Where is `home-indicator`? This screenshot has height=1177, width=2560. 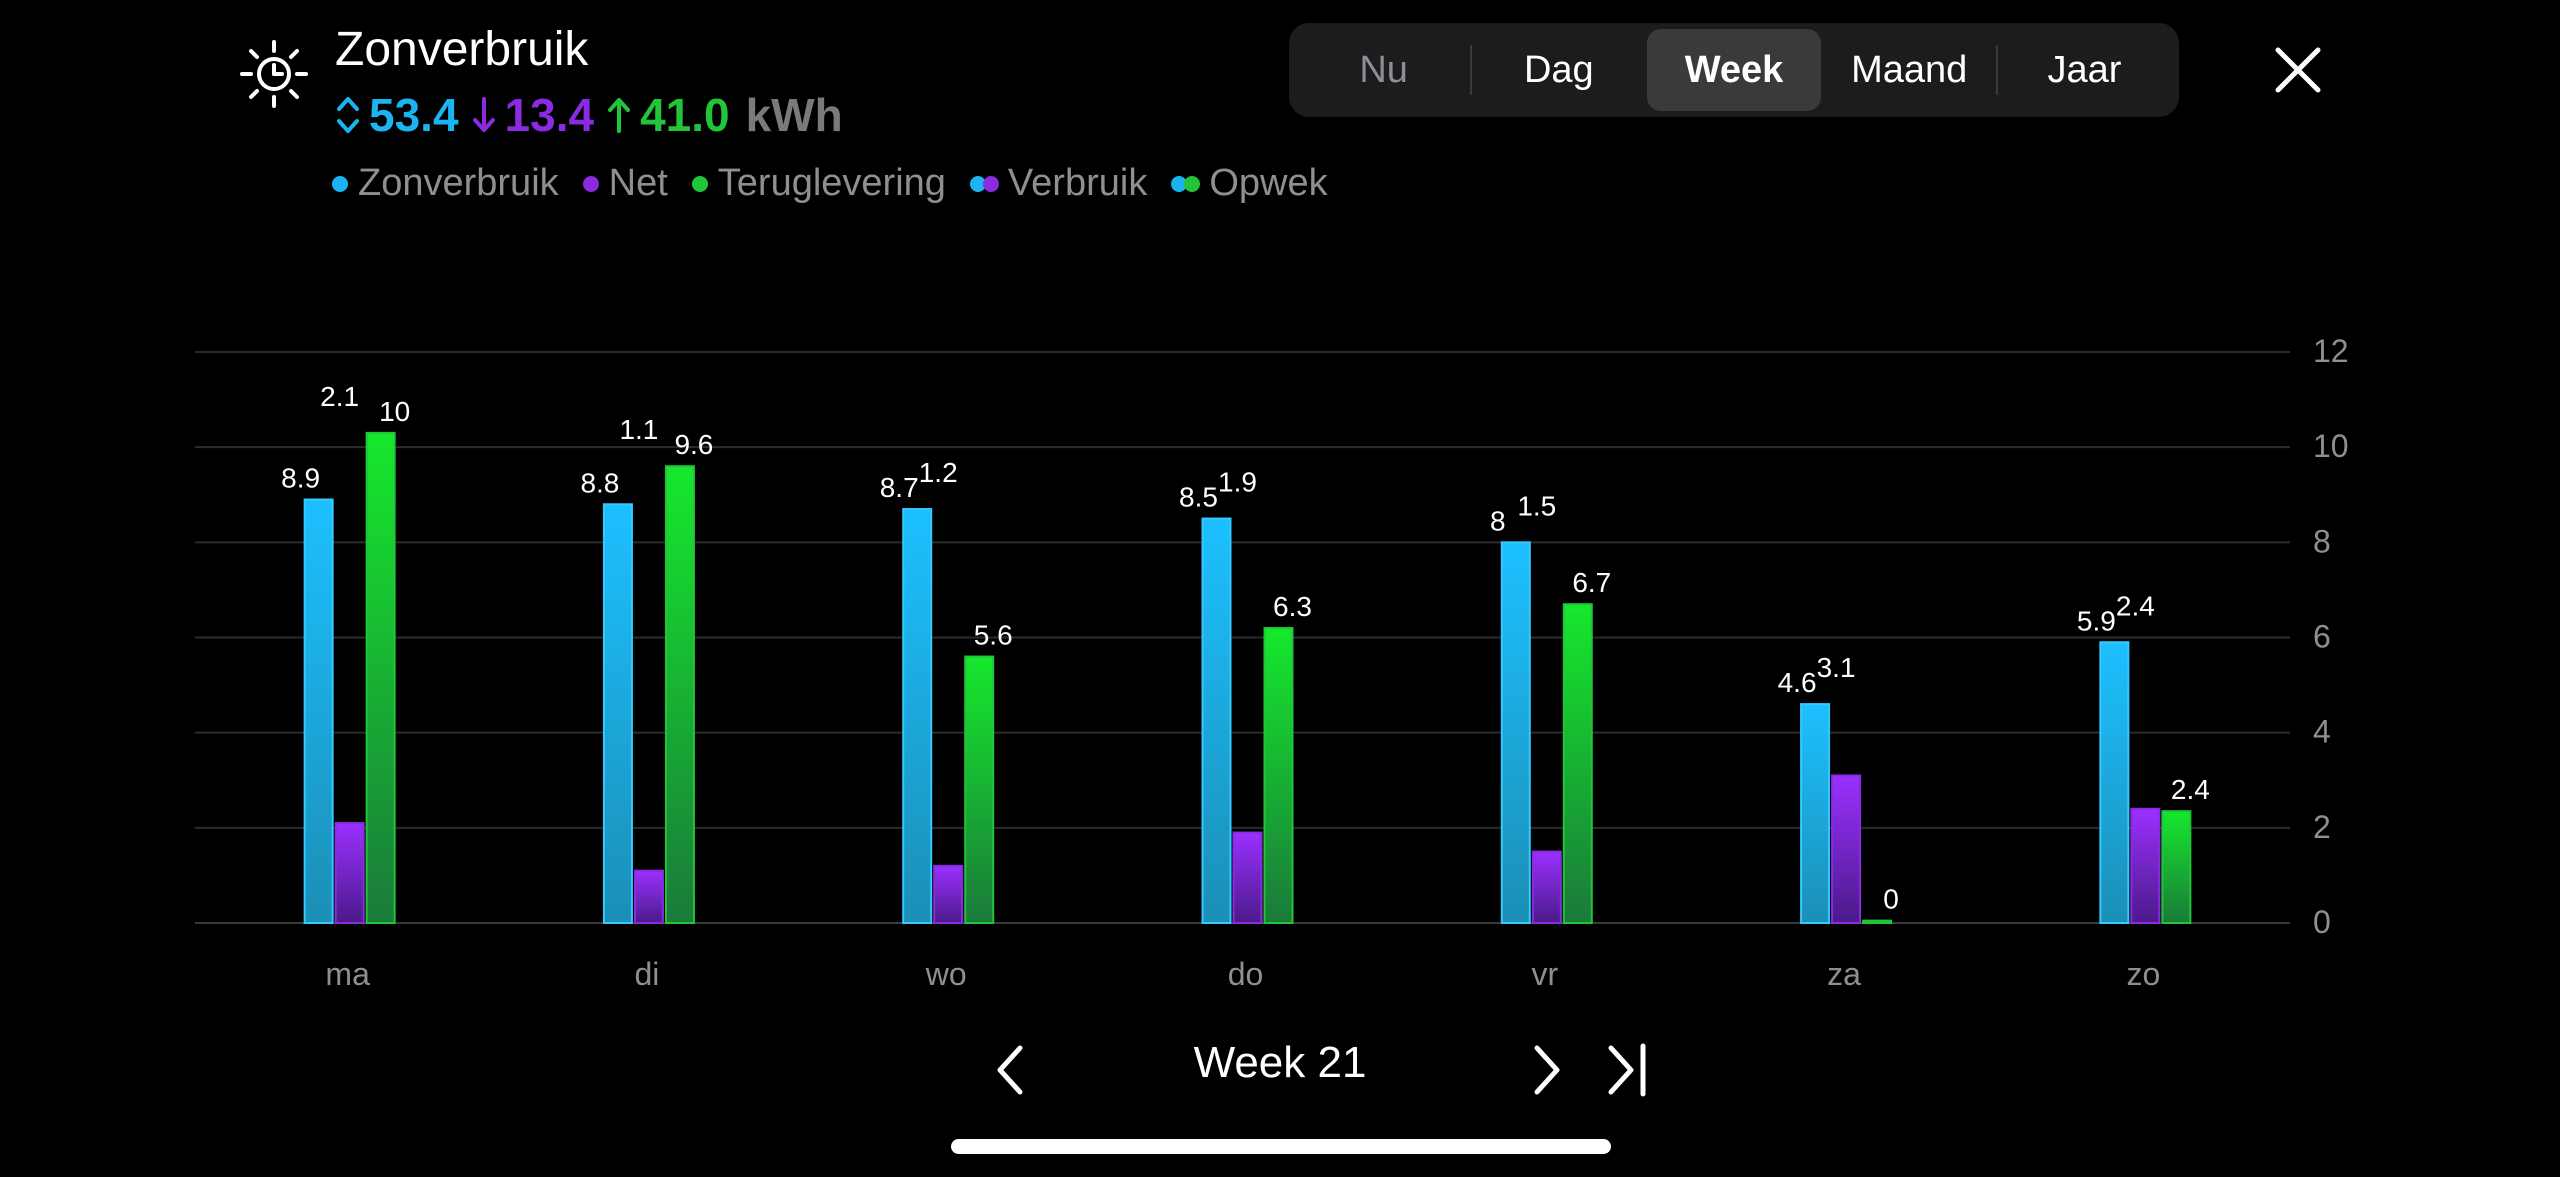
home-indicator is located at coordinates (1281, 1146).